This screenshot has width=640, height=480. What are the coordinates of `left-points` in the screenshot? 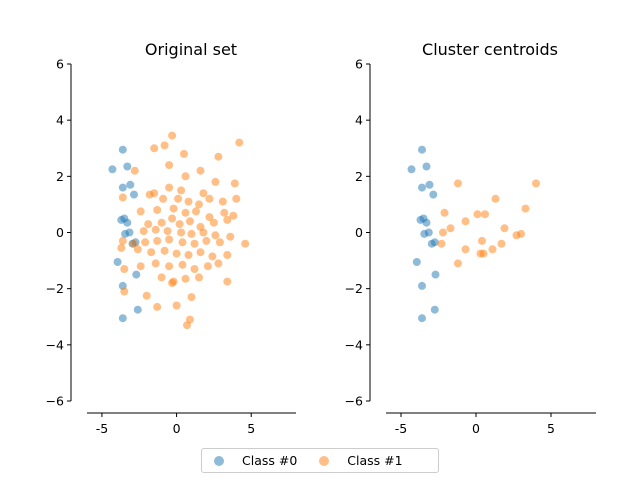 It's located at (179, 230).